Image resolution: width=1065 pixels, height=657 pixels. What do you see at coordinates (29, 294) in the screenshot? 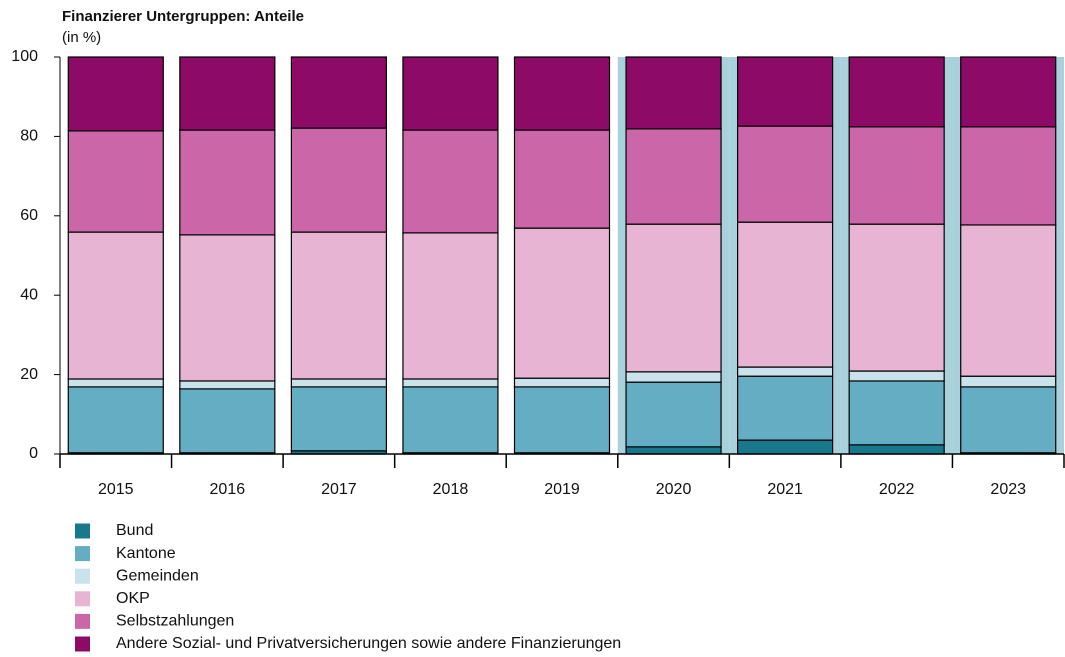
I see `y-tick-label: 40` at bounding box center [29, 294].